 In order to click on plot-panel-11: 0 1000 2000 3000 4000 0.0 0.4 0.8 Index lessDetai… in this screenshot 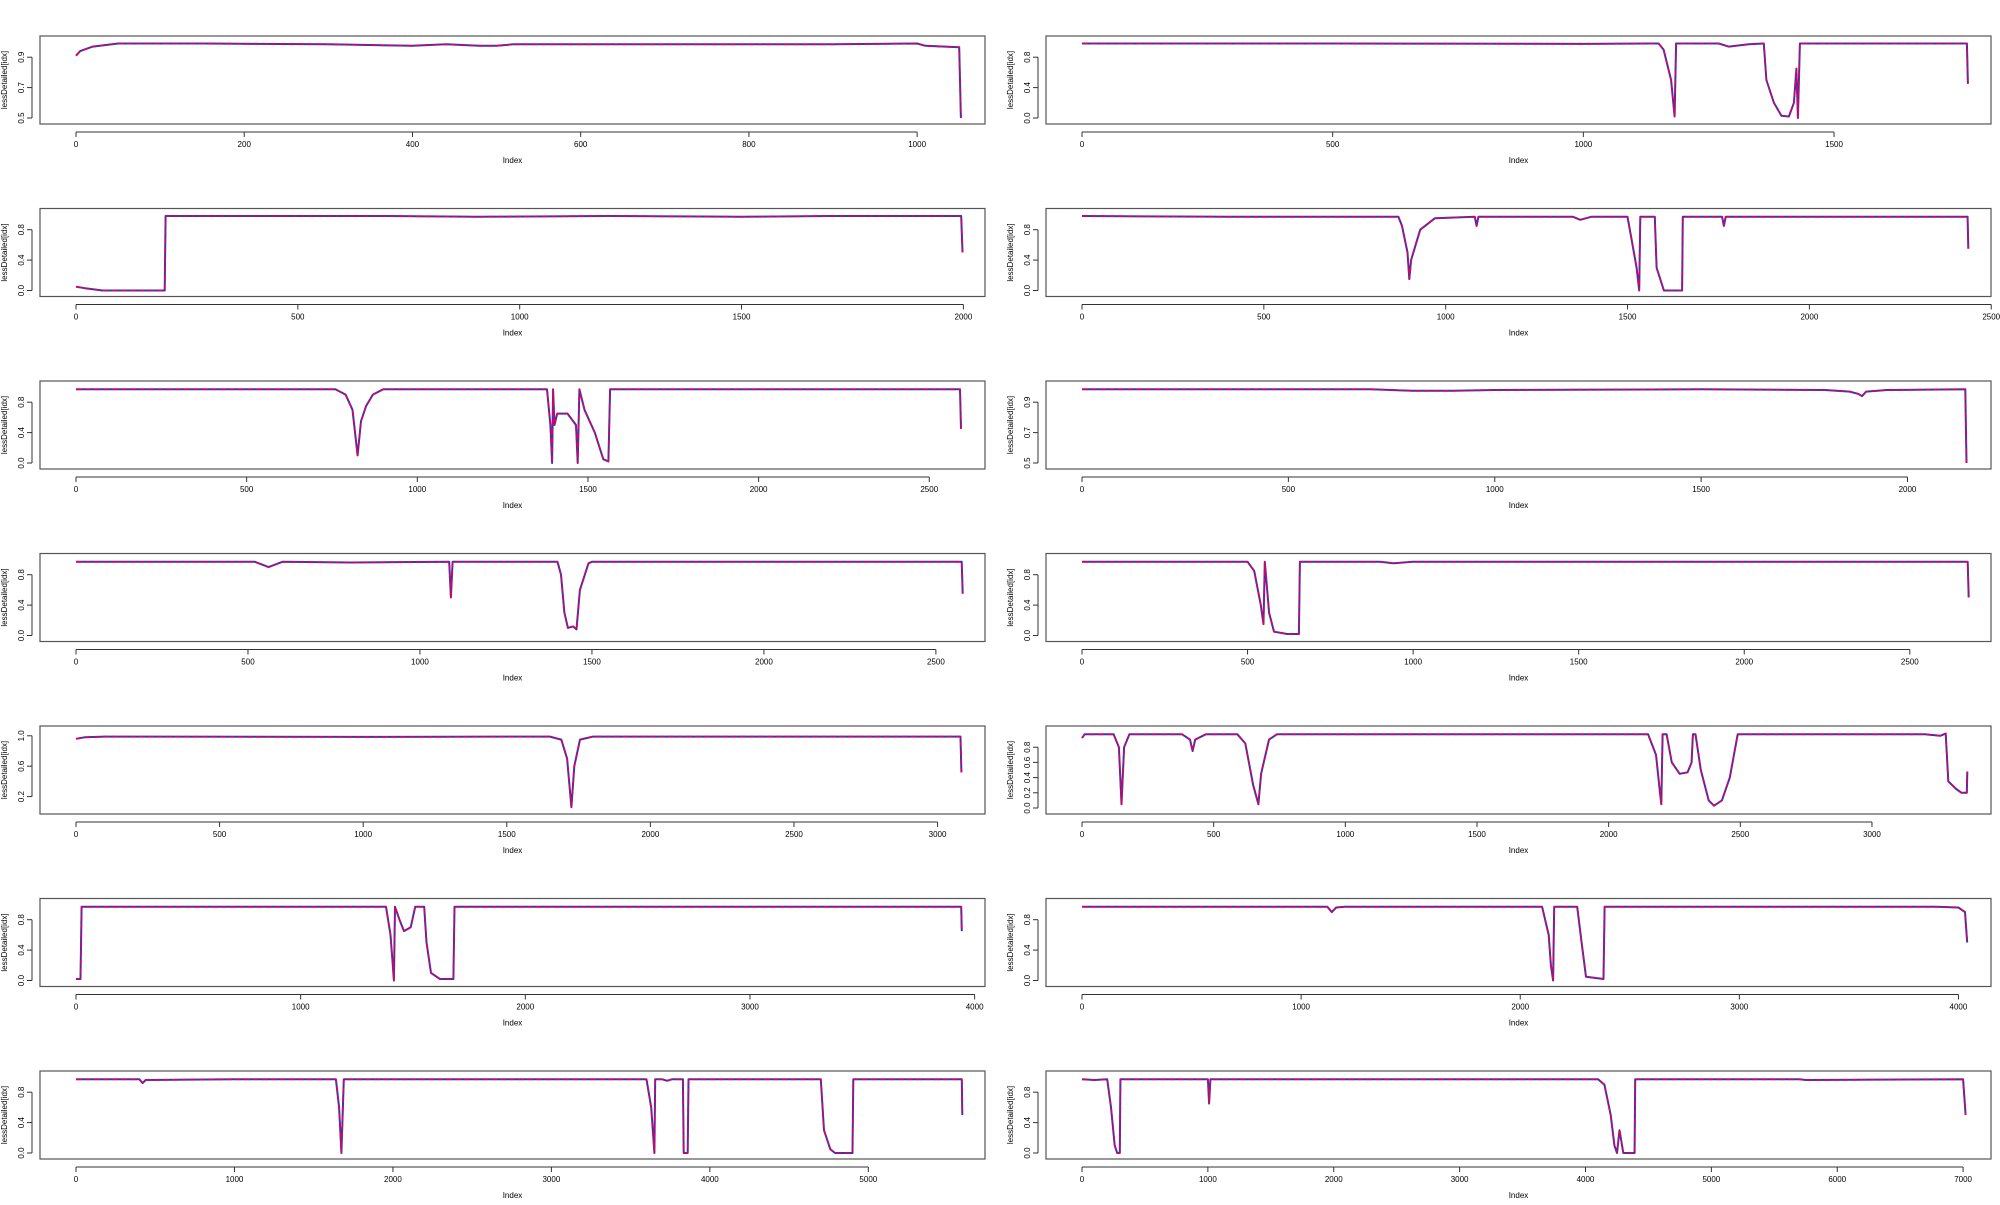, I will do `click(493, 962)`.